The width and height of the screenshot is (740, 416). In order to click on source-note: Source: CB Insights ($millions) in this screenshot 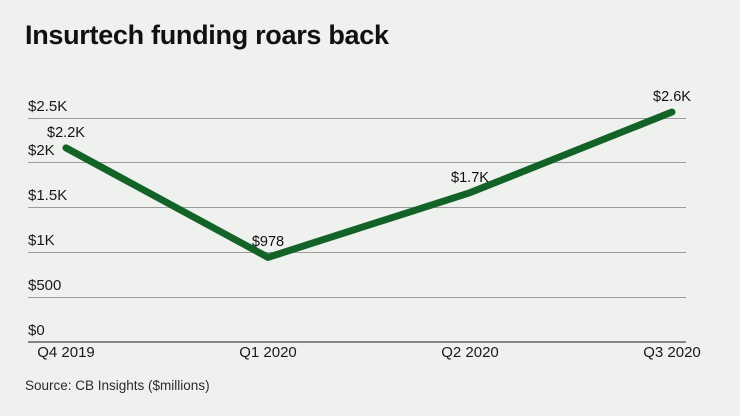, I will do `click(117, 385)`.